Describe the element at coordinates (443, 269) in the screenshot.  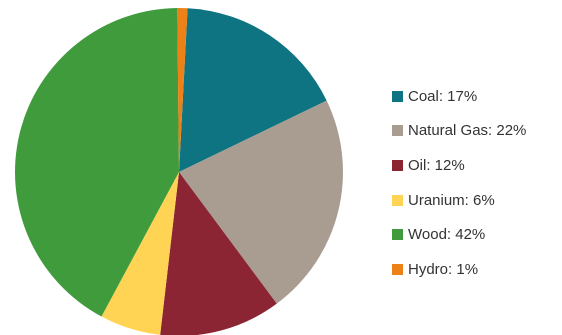
I see `legend-label: Hydro: 1%` at that location.